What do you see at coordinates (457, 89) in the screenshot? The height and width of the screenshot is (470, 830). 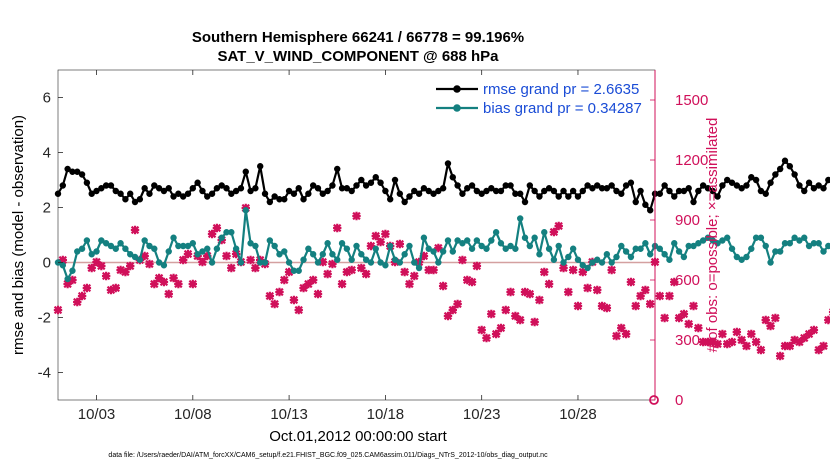 I see `legend-rmse-marker` at bounding box center [457, 89].